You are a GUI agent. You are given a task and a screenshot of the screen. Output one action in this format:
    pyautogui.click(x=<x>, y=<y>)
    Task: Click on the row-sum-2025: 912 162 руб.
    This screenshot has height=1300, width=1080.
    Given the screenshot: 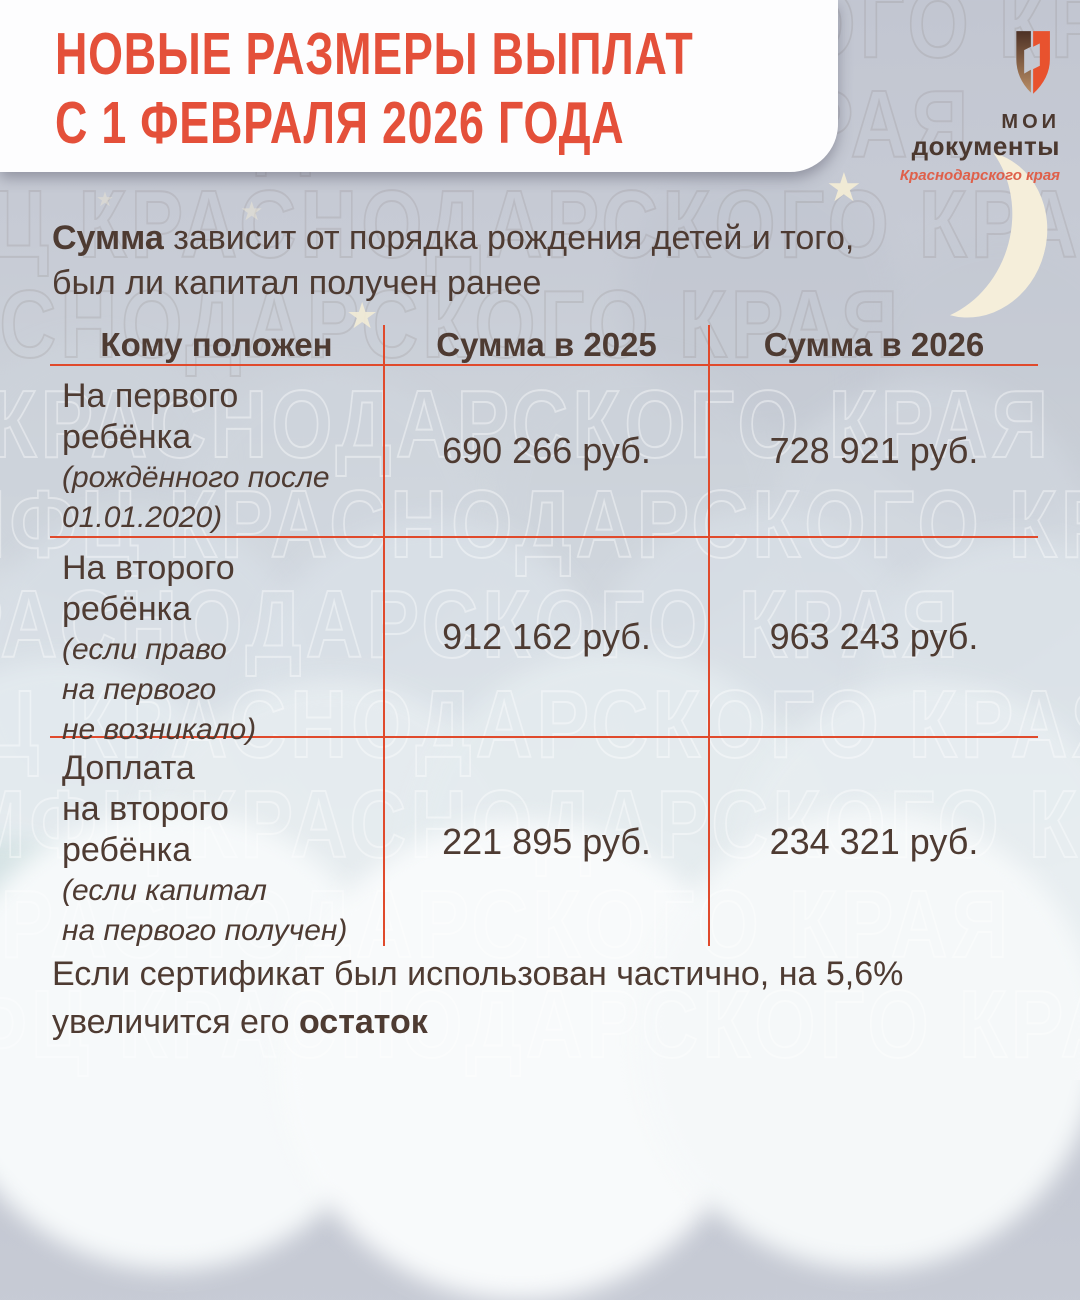 What is the action you would take?
    pyautogui.click(x=545, y=638)
    